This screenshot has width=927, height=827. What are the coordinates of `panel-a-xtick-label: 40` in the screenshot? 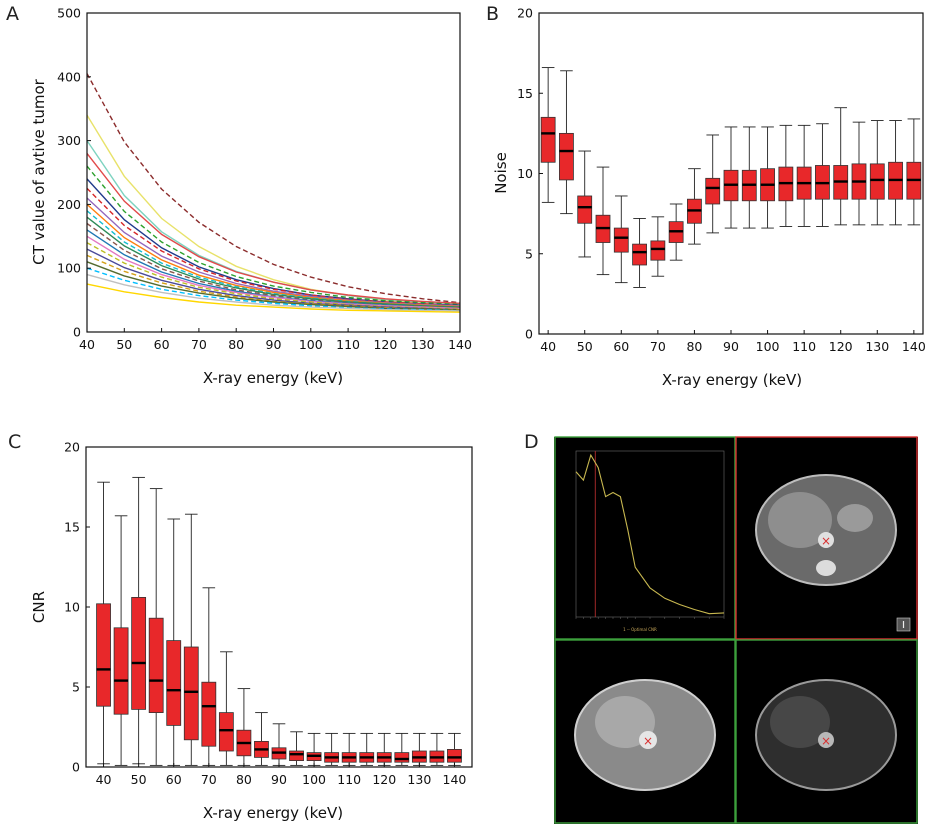 It's located at (87, 344).